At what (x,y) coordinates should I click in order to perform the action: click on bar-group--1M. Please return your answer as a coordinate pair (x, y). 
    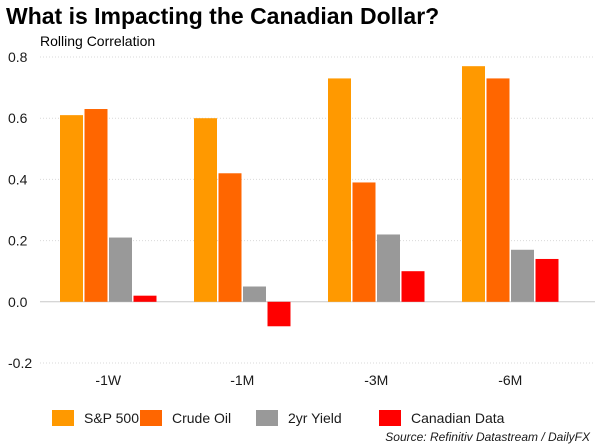
    Looking at the image, I should click on (242, 222).